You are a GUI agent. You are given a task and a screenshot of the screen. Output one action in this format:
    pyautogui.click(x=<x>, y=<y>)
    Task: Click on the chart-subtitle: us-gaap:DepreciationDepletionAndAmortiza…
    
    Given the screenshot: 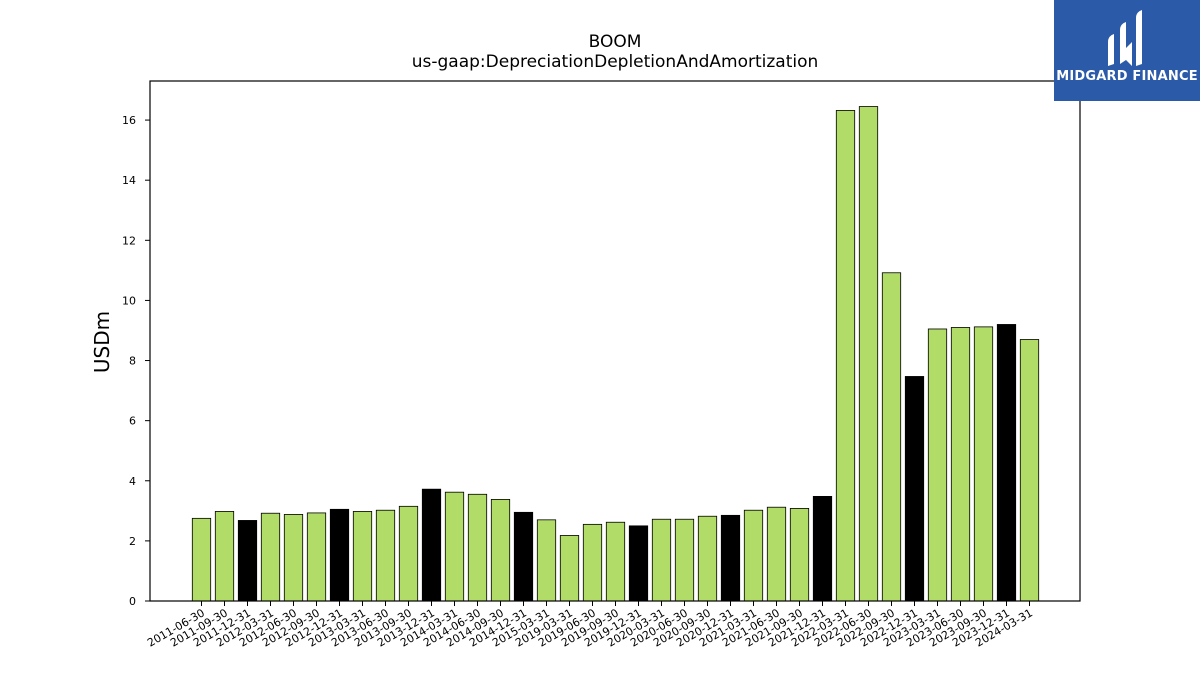 What is the action you would take?
    pyautogui.click(x=615, y=62)
    